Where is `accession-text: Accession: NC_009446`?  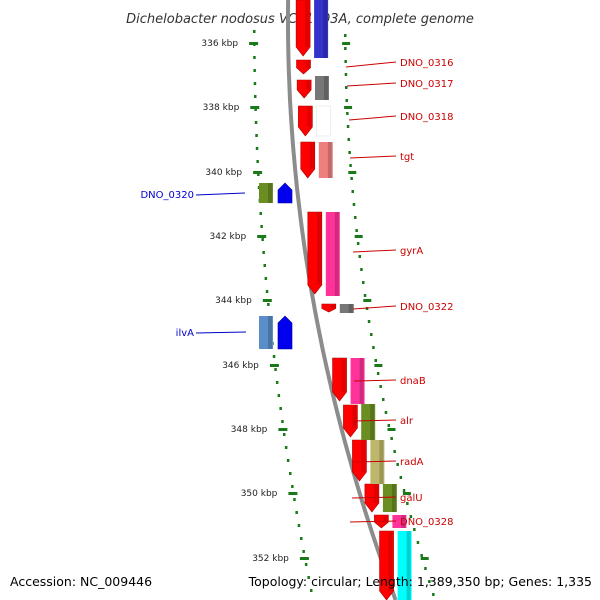 accession-text: Accession: NC_009446 is located at coordinates (81, 581).